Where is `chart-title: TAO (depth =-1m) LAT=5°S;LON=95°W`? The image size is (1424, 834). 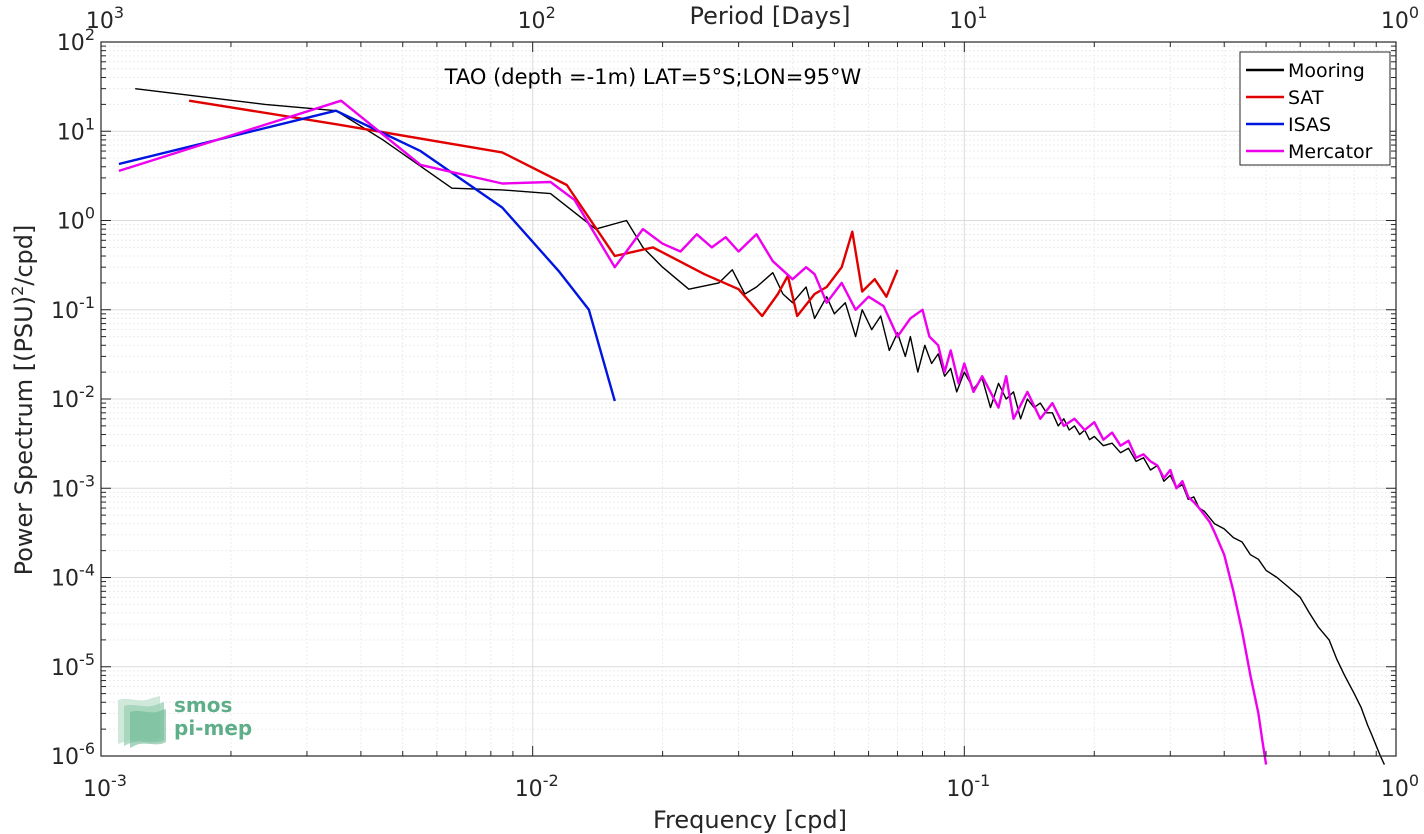
chart-title: TAO (depth =-1m) LAT=5°S;LON=95°W is located at coordinates (653, 77).